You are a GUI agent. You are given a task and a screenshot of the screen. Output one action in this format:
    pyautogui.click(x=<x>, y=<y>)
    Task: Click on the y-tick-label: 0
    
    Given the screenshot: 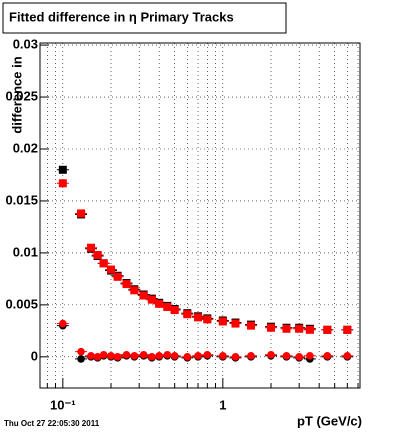 What is the action you would take?
    pyautogui.click(x=34, y=355)
    